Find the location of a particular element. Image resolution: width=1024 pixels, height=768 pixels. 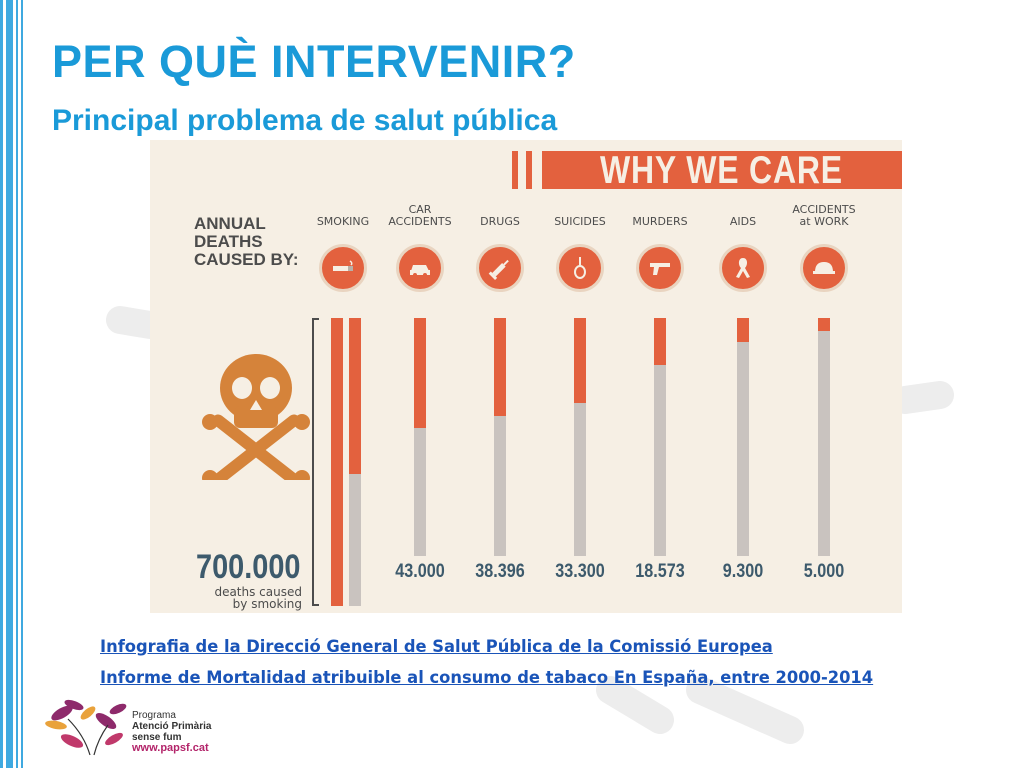

logo-line: Programa is located at coordinates (154, 715).